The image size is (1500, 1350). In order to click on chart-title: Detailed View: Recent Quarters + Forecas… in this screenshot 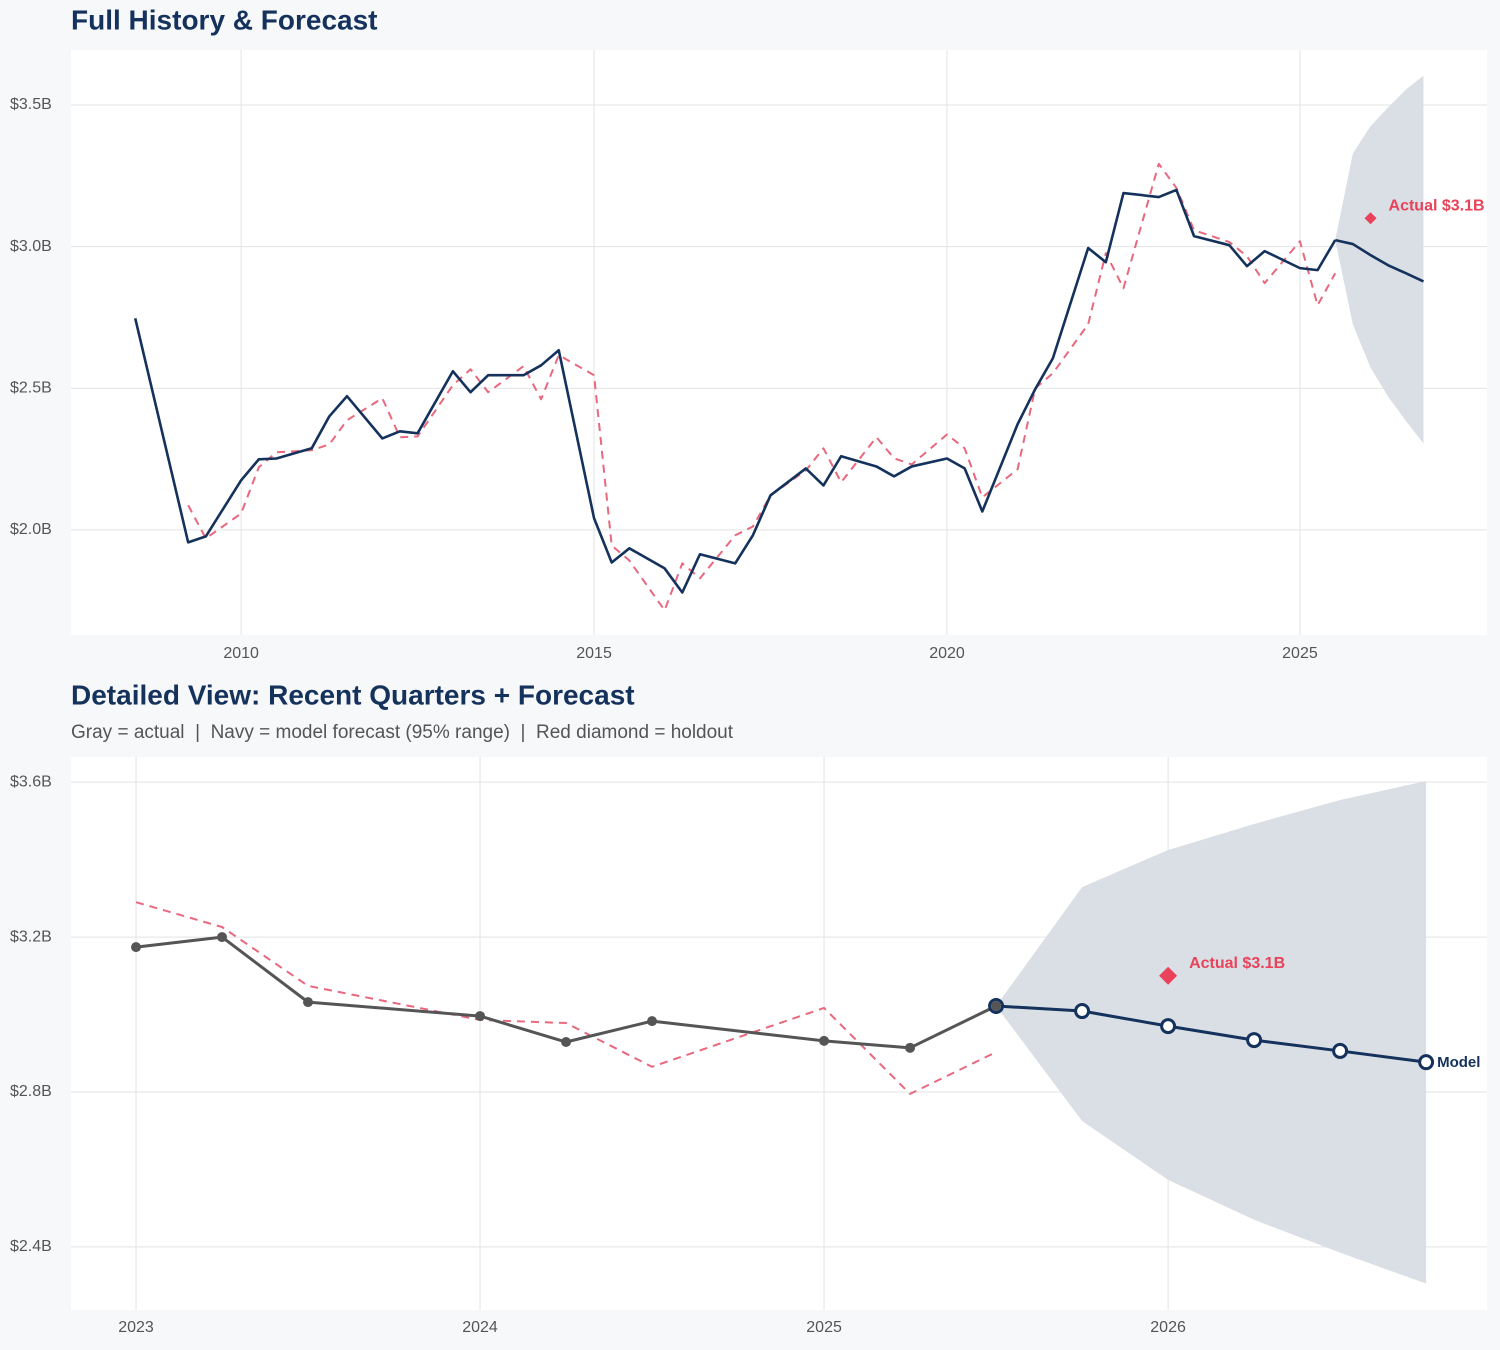, I will do `click(353, 694)`.